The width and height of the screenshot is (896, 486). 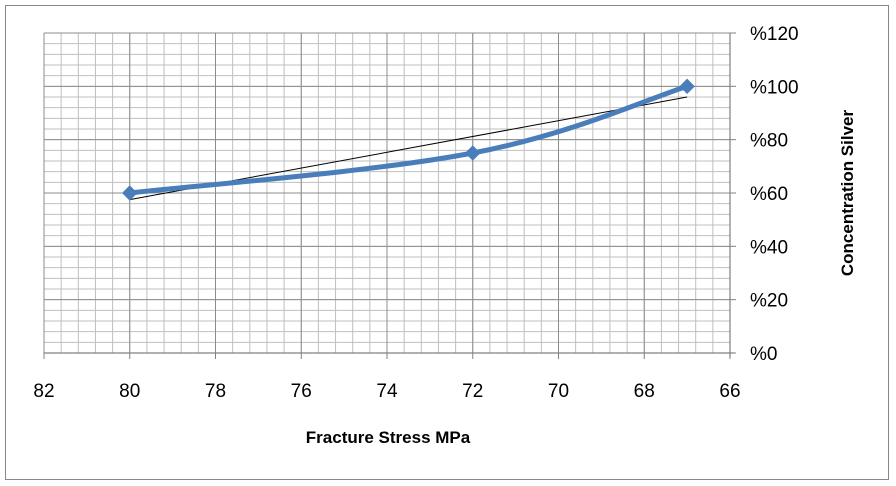 I want to click on y-axis-title: Concentration Silver, so click(x=847, y=192).